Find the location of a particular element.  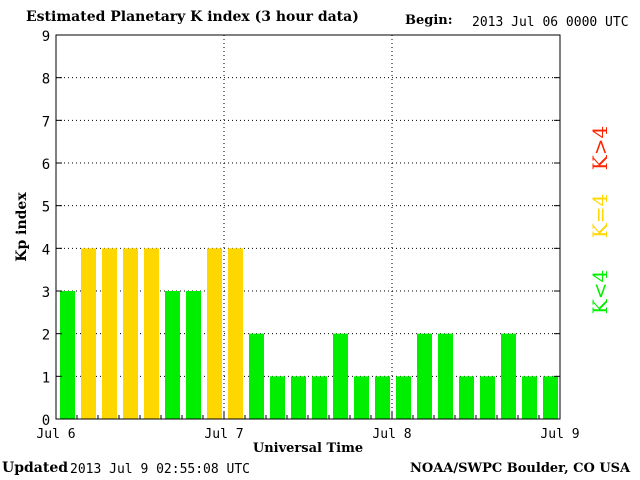

x-tick-label-0: Jul 6 is located at coordinates (55, 434).